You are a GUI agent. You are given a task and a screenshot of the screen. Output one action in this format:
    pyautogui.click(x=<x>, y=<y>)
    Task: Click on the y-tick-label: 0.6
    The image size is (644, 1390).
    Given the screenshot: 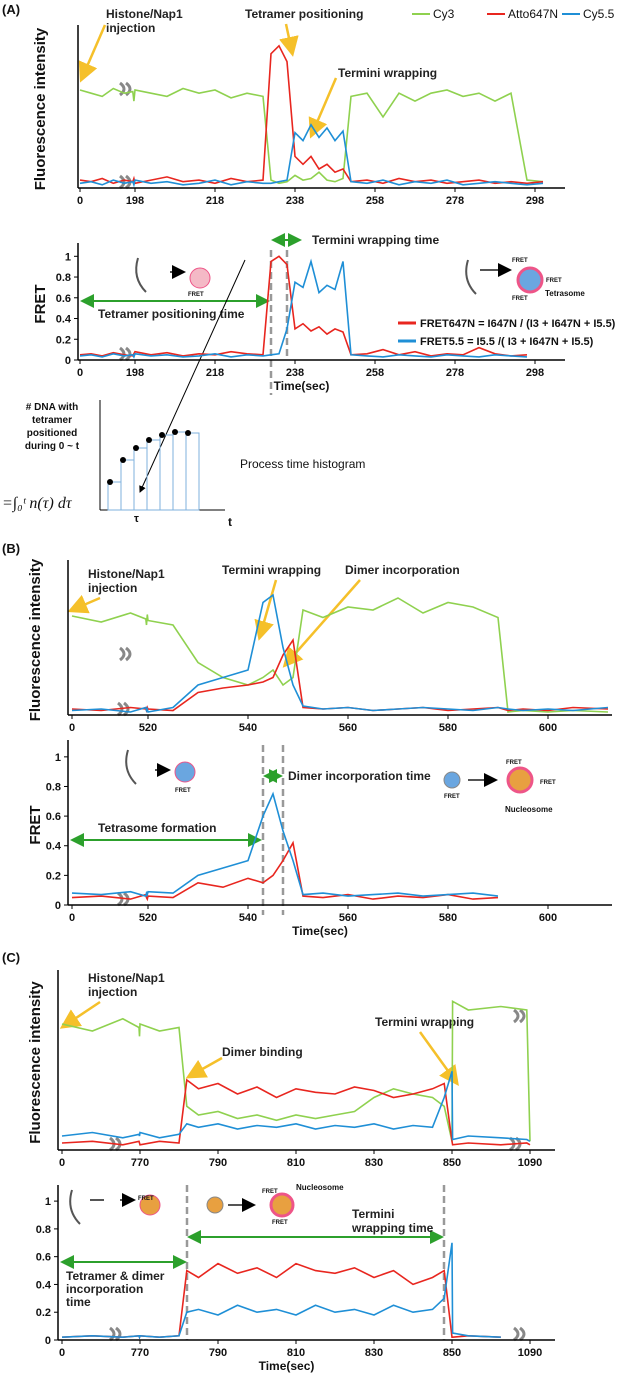 What is the action you would take?
    pyautogui.click(x=53, y=817)
    